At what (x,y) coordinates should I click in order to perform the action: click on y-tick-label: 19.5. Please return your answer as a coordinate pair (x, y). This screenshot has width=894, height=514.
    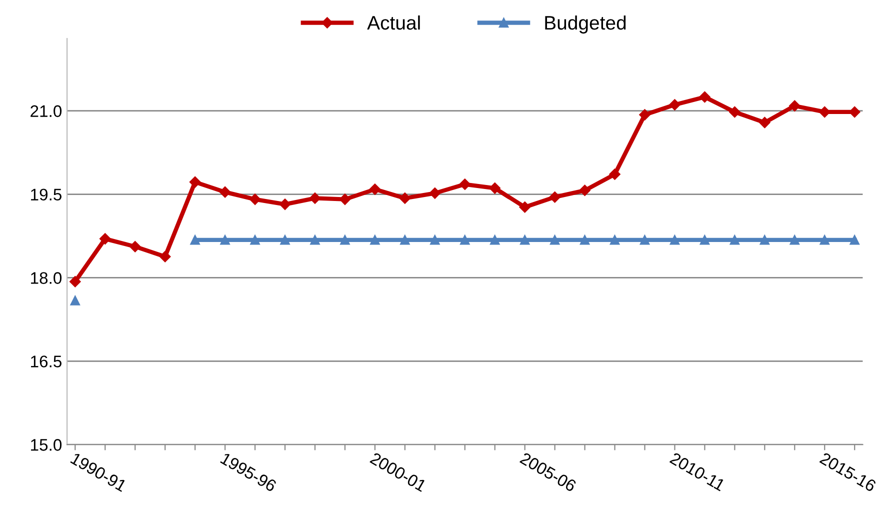
    Looking at the image, I should click on (46, 194).